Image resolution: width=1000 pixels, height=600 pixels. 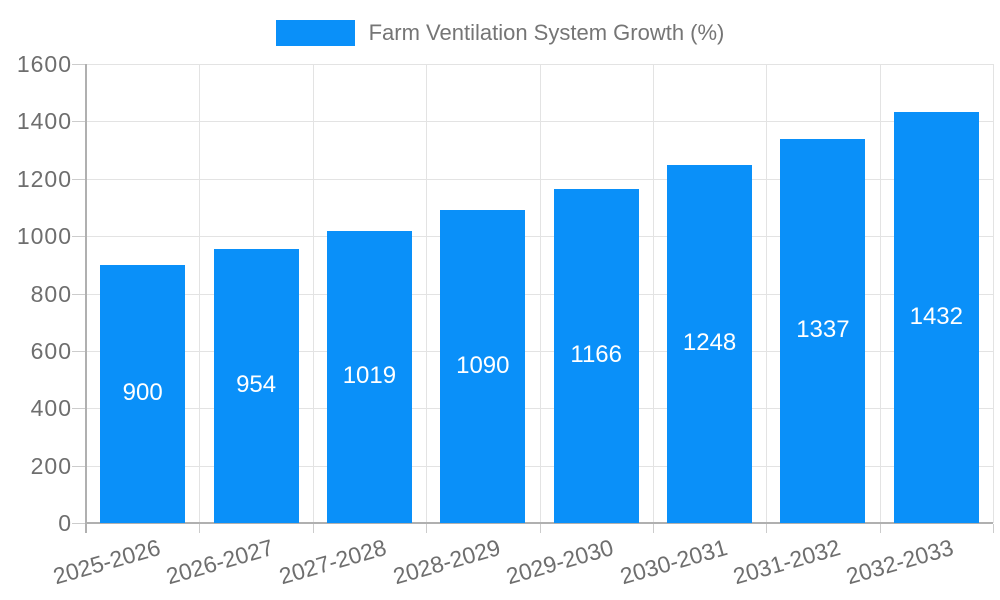 I want to click on x-axis-line, so click(x=539, y=523).